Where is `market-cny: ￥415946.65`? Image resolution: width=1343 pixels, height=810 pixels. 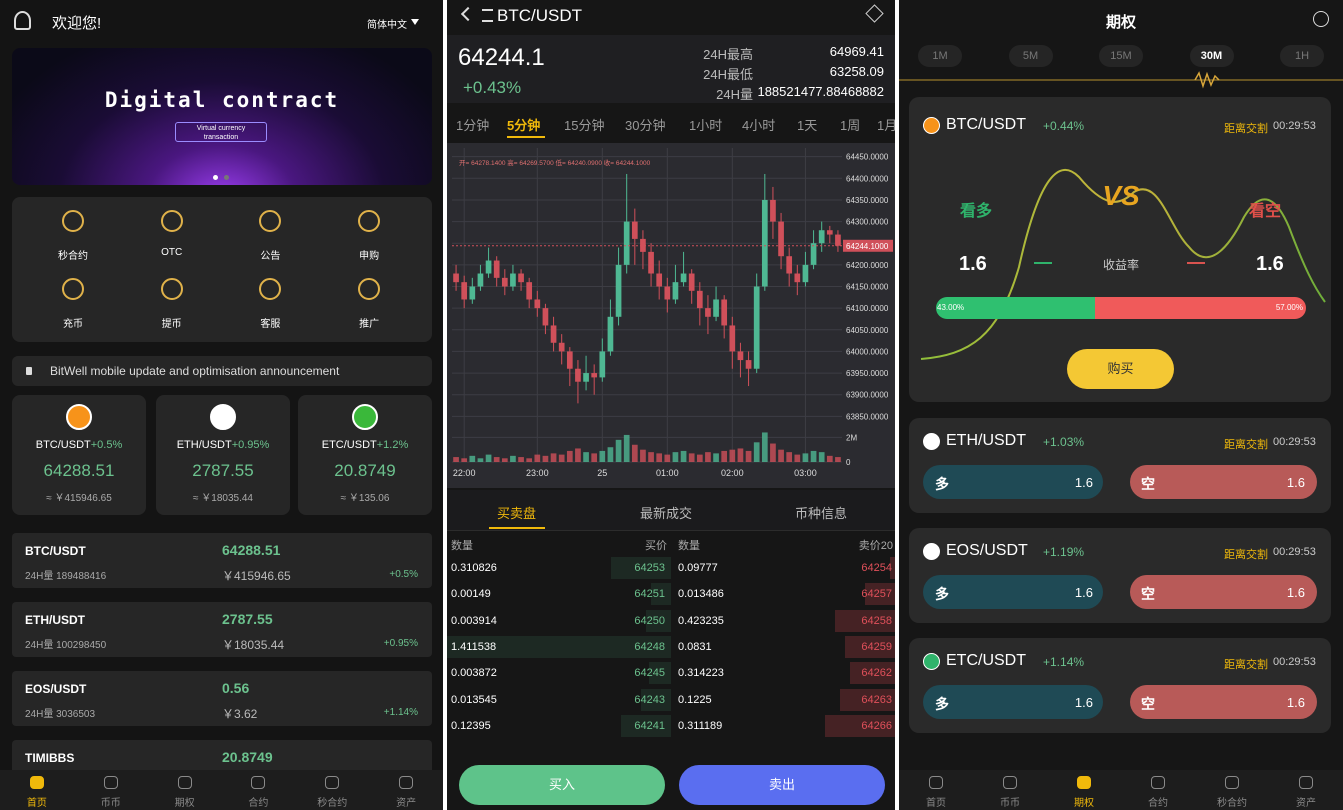
market-cny: ￥415946.65 is located at coordinates (256, 576).